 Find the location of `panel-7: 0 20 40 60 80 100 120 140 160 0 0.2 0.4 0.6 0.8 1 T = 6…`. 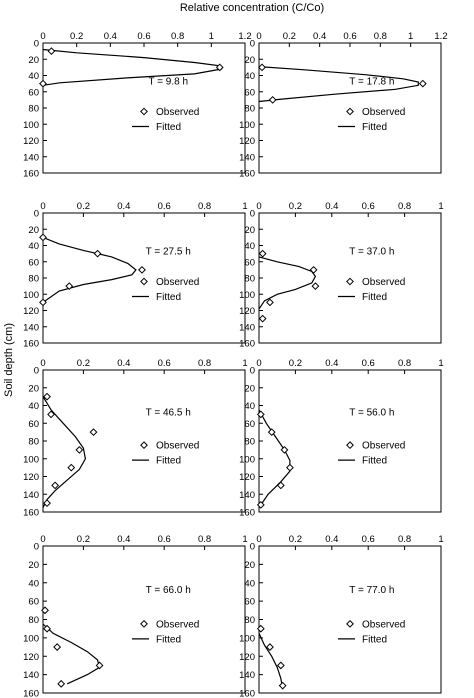

panel-7: 0 20 40 60 80 100 120 140 160 0 0.2 0.4 0.6 0.8 1 T = 6… is located at coordinates (135, 616).